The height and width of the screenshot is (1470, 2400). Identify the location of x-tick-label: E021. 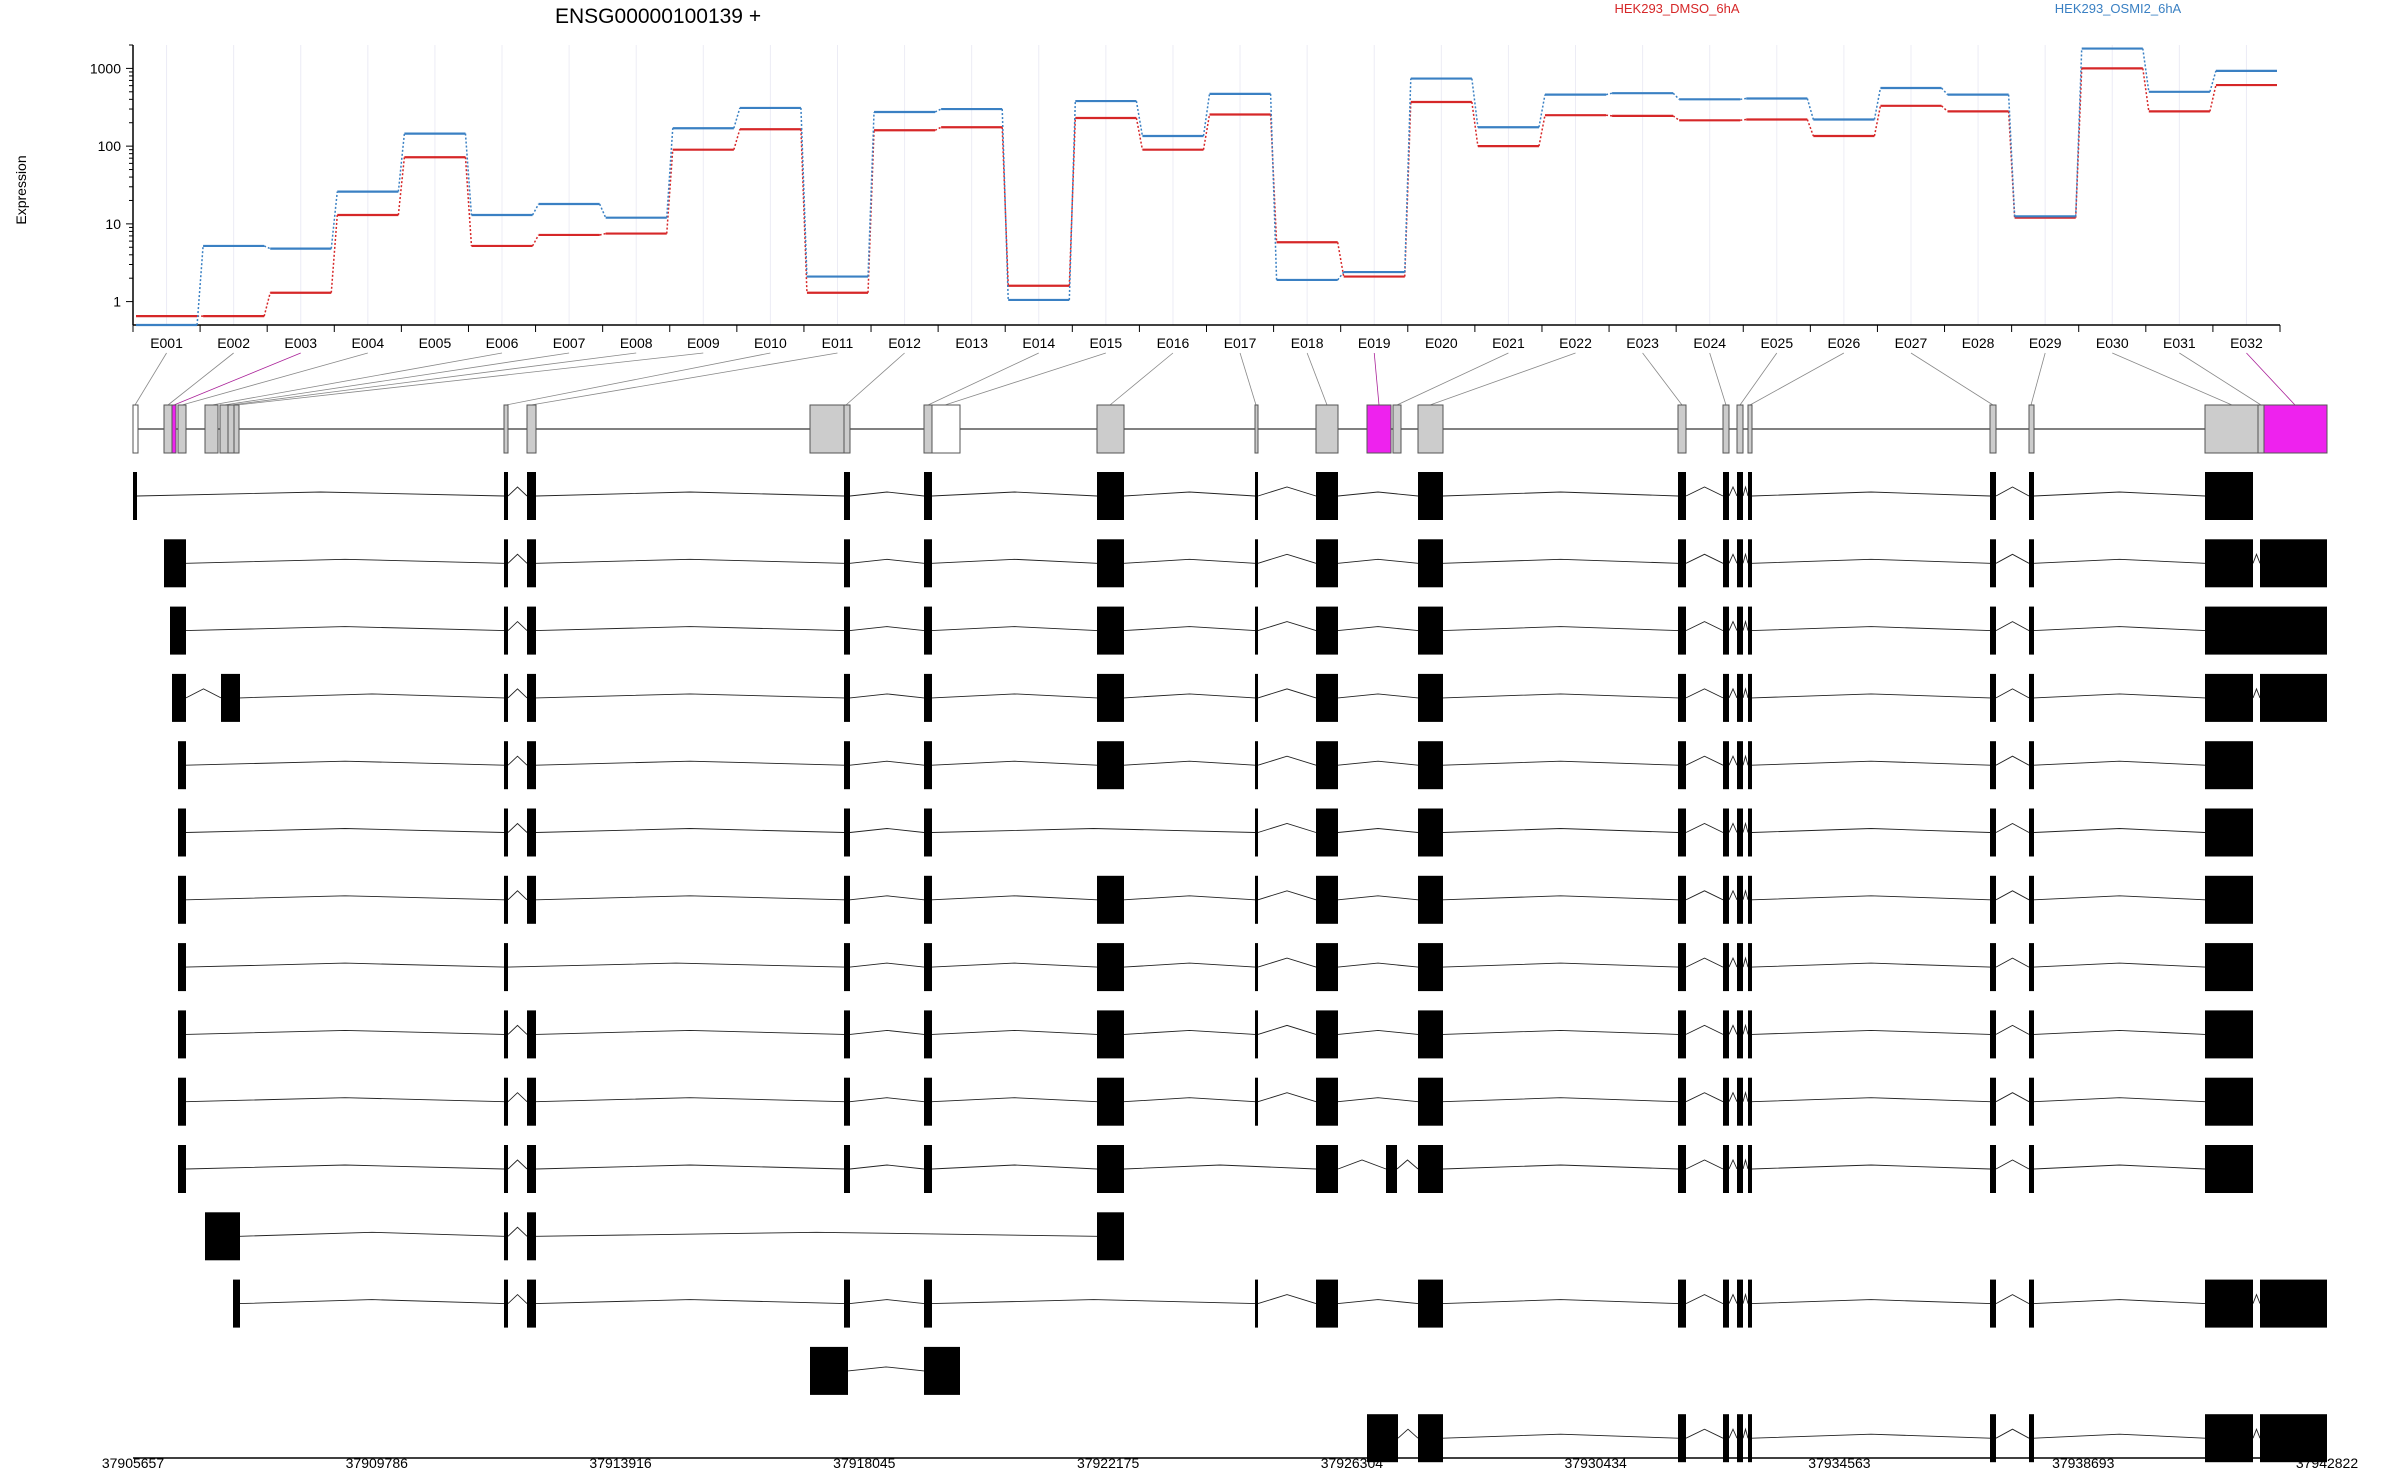
(1508, 343).